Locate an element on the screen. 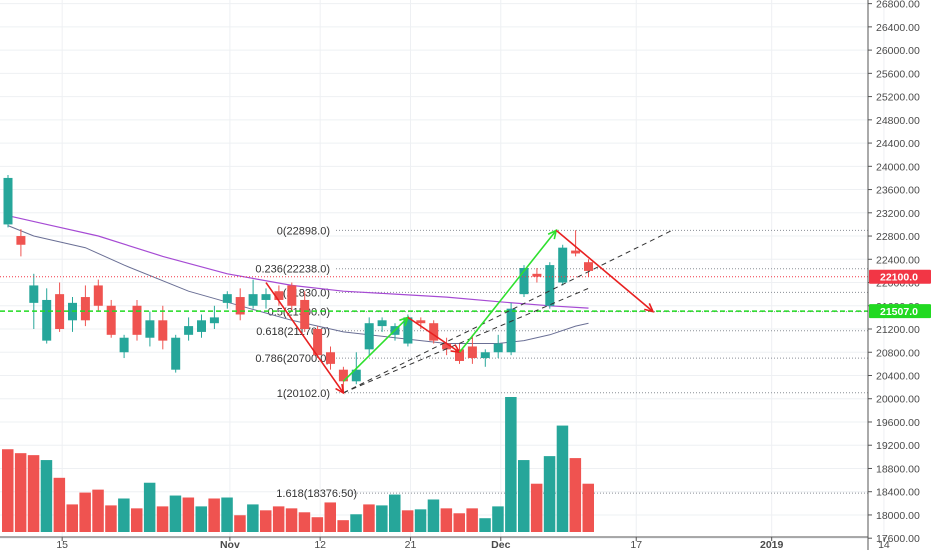  price-tick-label: 26000.00 is located at coordinates (898, 51).